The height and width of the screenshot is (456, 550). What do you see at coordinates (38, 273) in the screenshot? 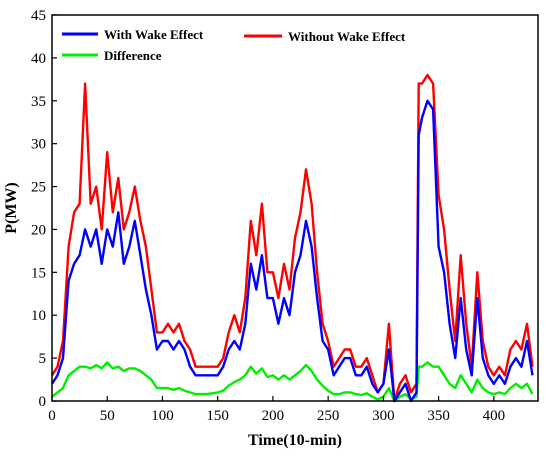
I see `y-tick-label: 15` at bounding box center [38, 273].